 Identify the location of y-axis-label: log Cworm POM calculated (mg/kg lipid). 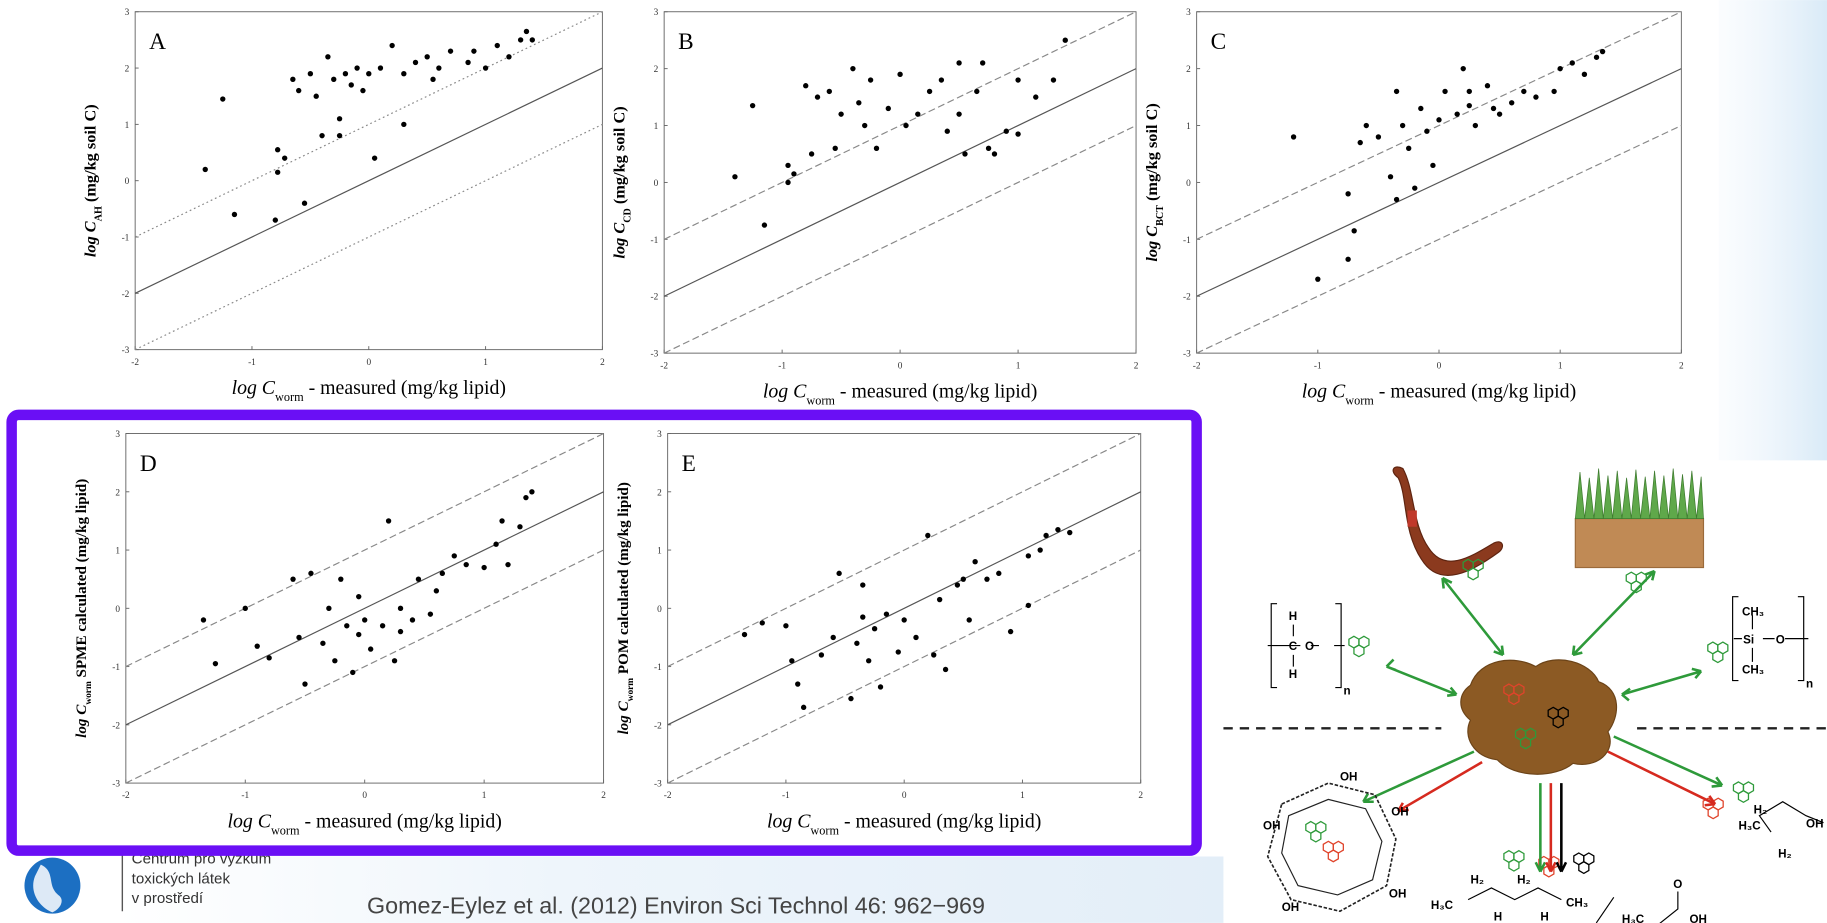
(626, 608).